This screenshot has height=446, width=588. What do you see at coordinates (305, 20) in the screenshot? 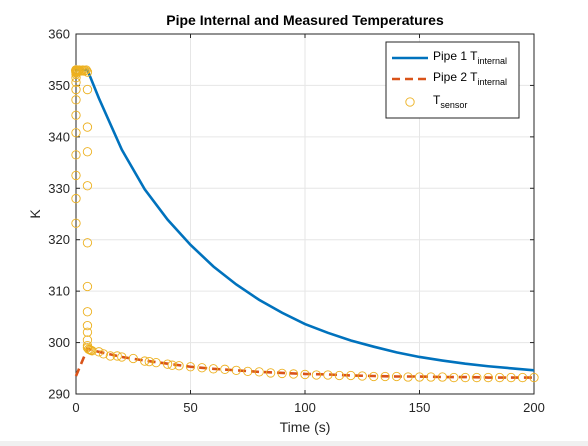
I see `chart-title: Pipe Internal and Measured Temperatures` at bounding box center [305, 20].